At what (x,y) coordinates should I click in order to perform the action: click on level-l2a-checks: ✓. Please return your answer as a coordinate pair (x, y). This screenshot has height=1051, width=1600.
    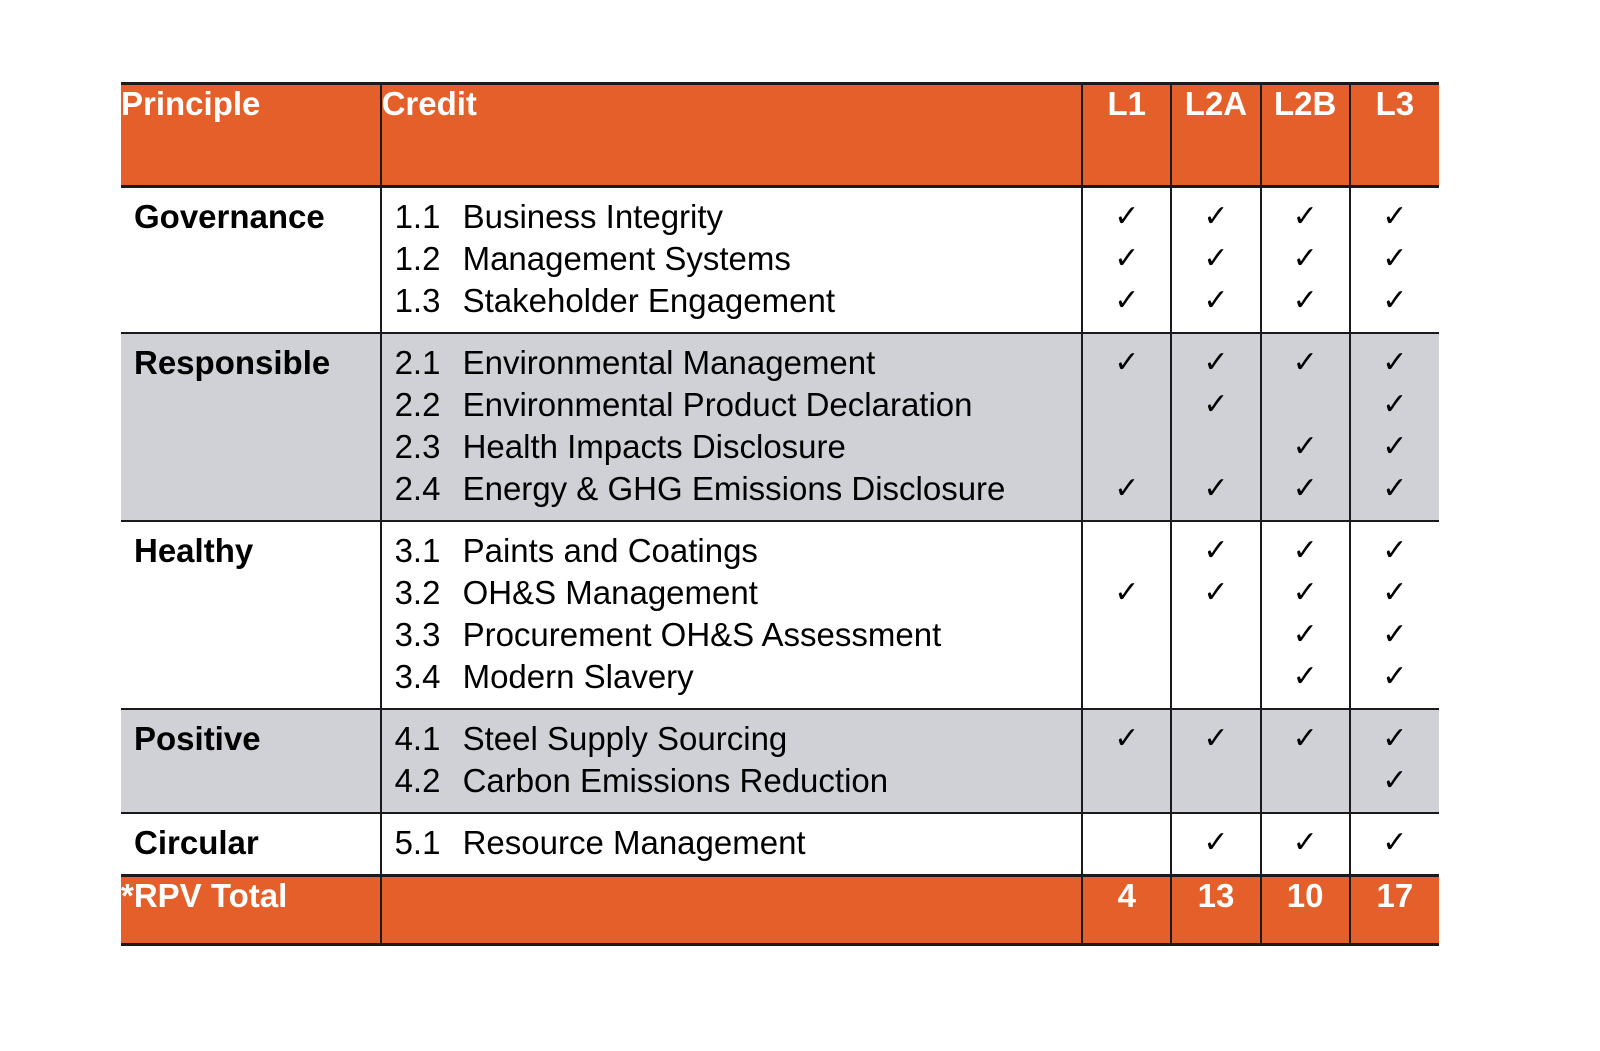
    Looking at the image, I should click on (1215, 761).